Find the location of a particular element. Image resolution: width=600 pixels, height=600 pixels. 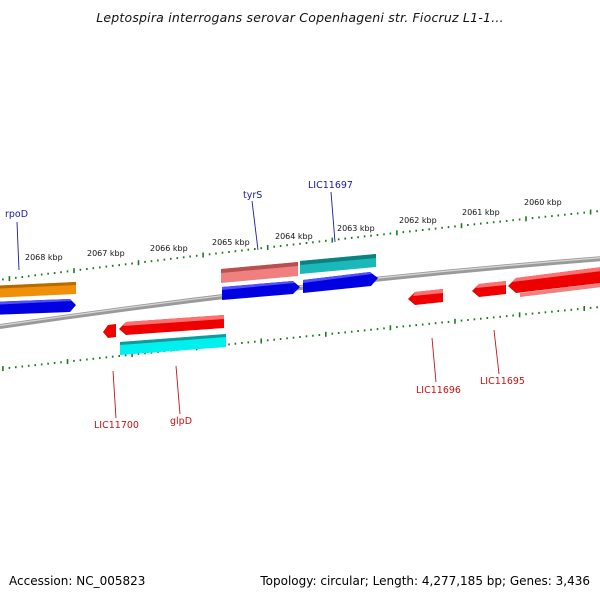

gene-label-LIC11700: LIC11700 is located at coordinates (116, 425).